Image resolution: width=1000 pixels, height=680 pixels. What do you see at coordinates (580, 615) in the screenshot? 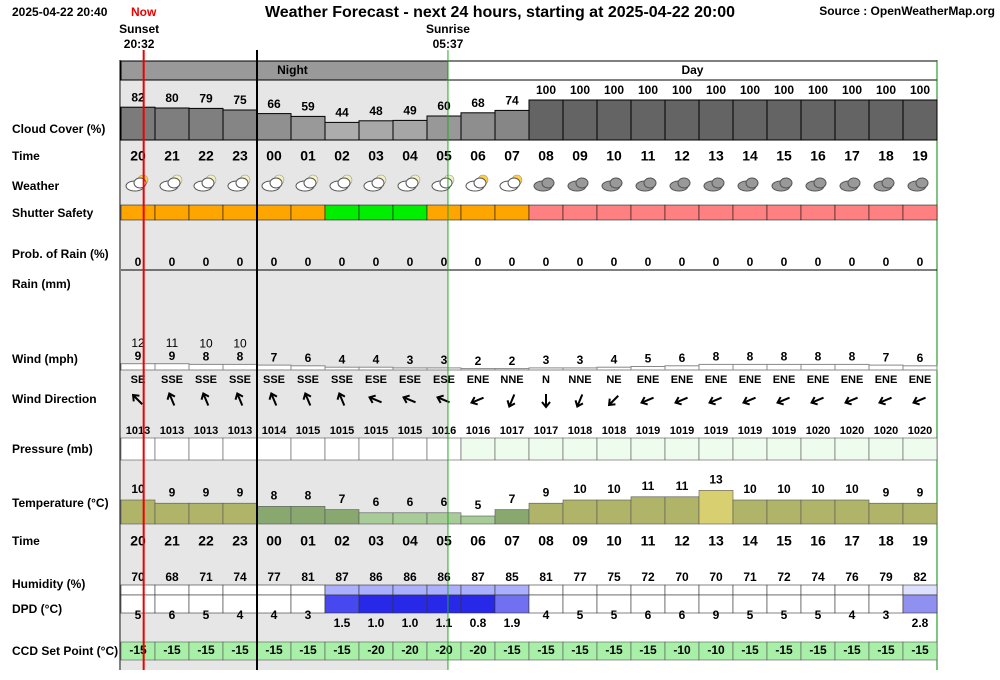
I see `dpd-value: 5` at bounding box center [580, 615].